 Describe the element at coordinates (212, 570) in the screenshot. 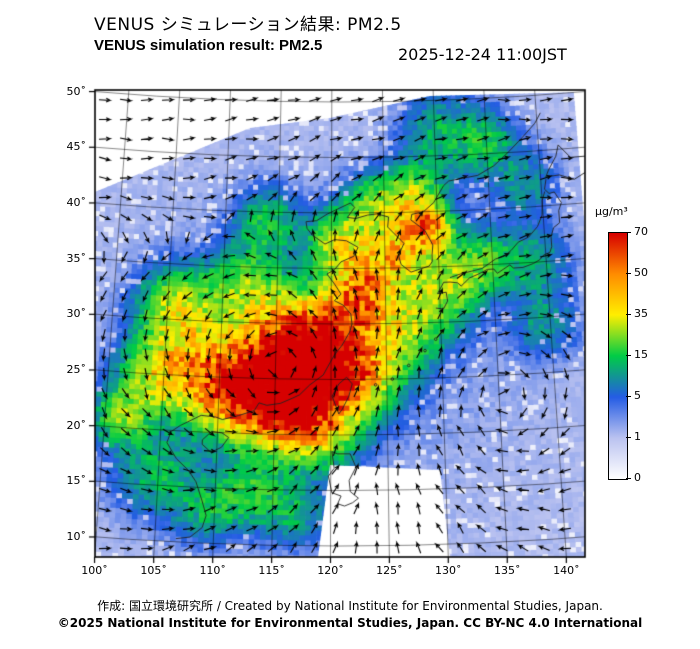

I see `lon-tick-label-110: 110˚` at that location.